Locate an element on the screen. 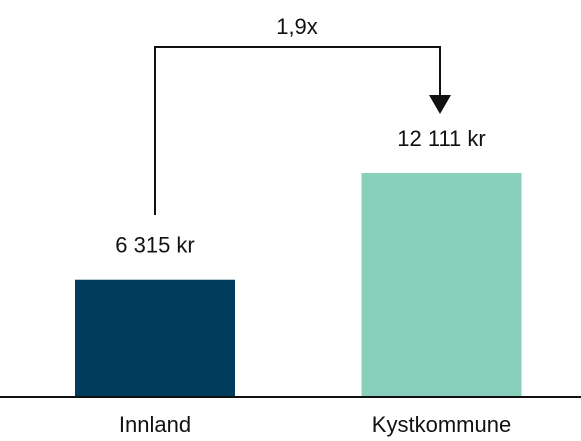 The height and width of the screenshot is (441, 581). value-label: 6 315 kr is located at coordinates (155, 245).